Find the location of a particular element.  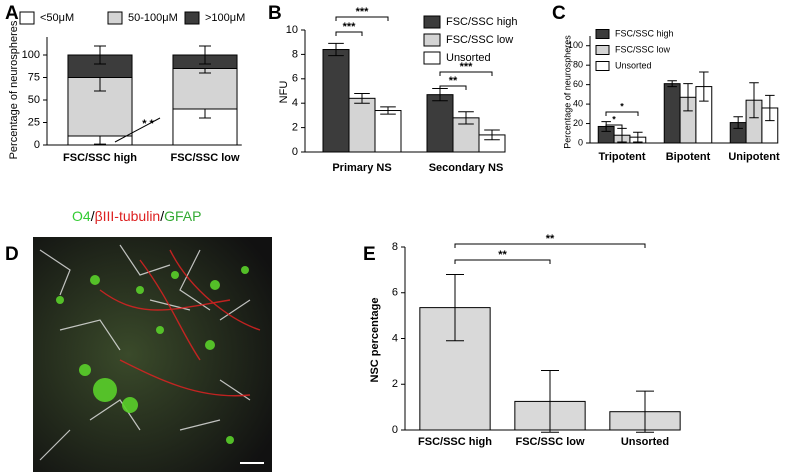

y-tick-label: 20 is located at coordinates (578, 123).